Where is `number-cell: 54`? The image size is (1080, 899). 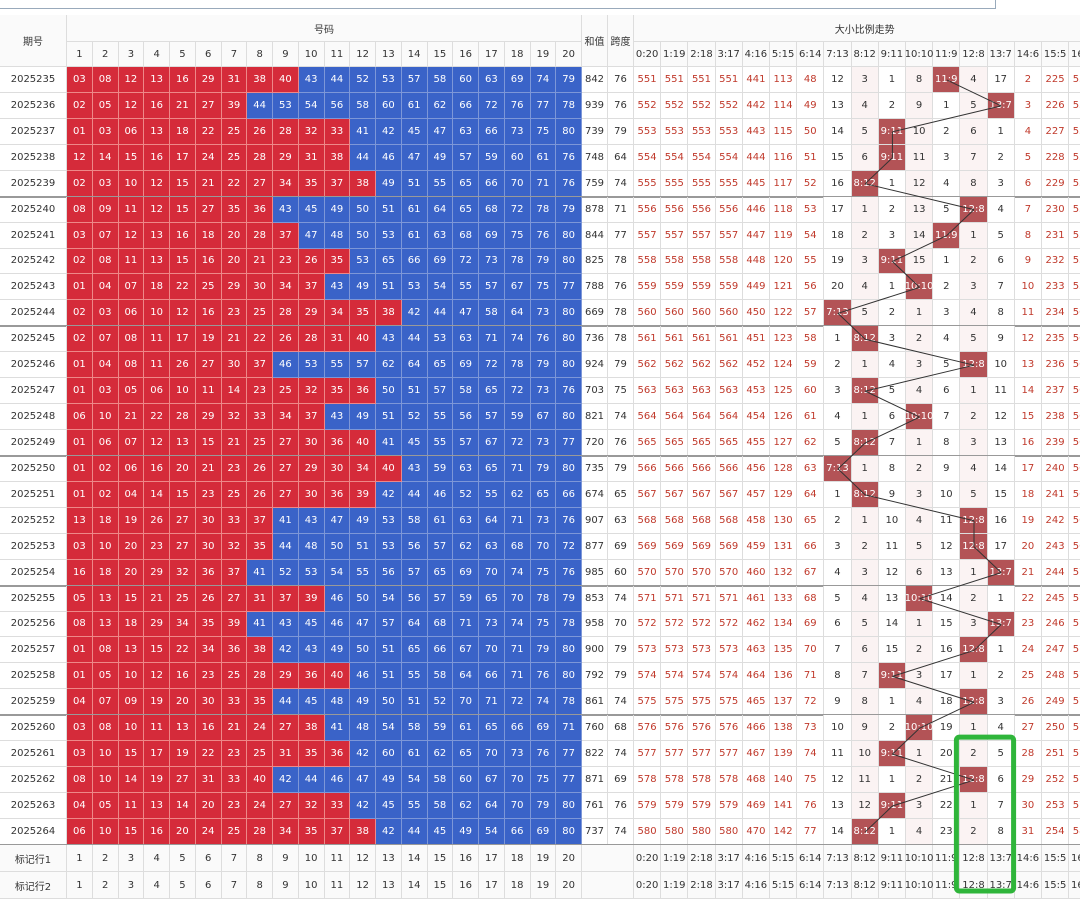 number-cell: 54 is located at coordinates (389, 728).